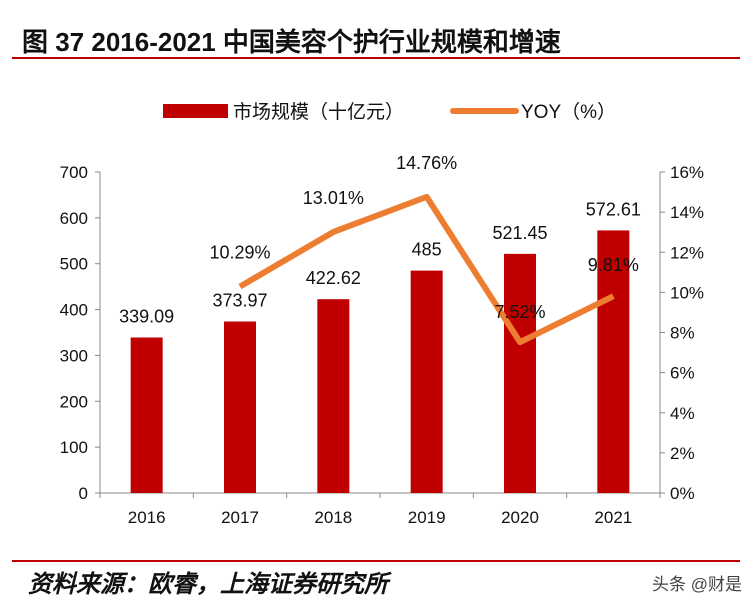 Image resolution: width=754 pixels, height=603 pixels. What do you see at coordinates (682, 413) in the screenshot?
I see `y2-tick-label: 4%` at bounding box center [682, 413].